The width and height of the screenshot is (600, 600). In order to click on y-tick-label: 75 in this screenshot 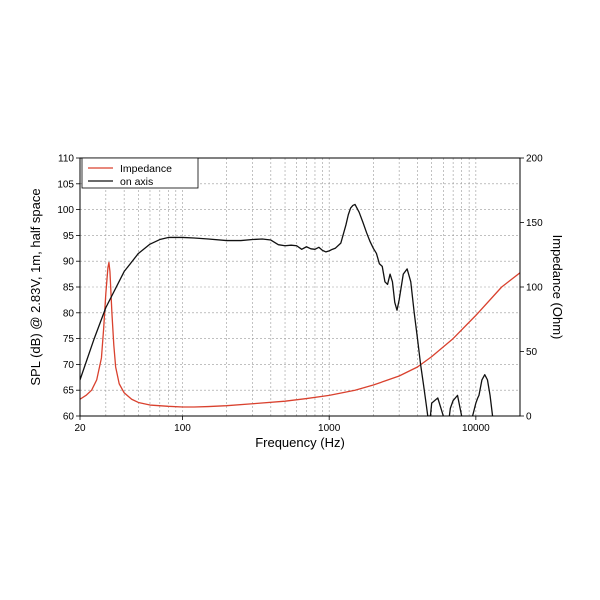, I will do `click(69, 339)`.